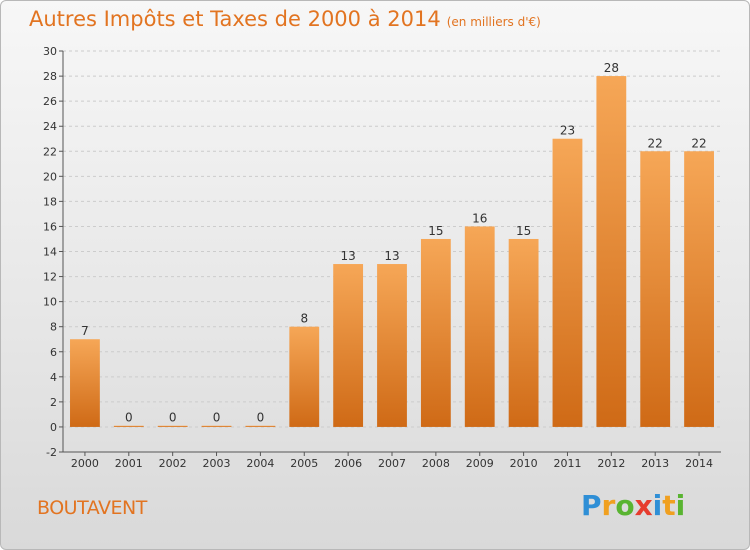 The height and width of the screenshot is (550, 750). What do you see at coordinates (50, 101) in the screenshot?
I see `y-tick-label: 26` at bounding box center [50, 101].